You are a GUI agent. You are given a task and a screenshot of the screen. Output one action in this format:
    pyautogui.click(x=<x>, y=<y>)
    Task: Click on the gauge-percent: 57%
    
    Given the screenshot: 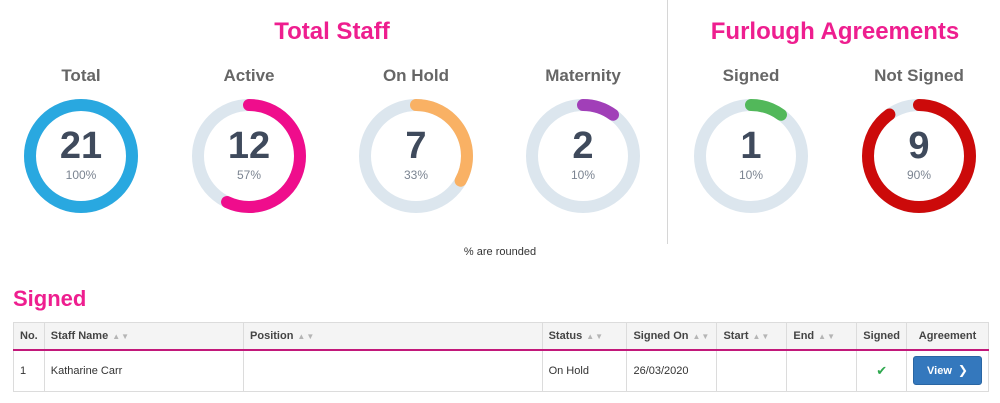 What is the action you would take?
    pyautogui.click(x=249, y=175)
    